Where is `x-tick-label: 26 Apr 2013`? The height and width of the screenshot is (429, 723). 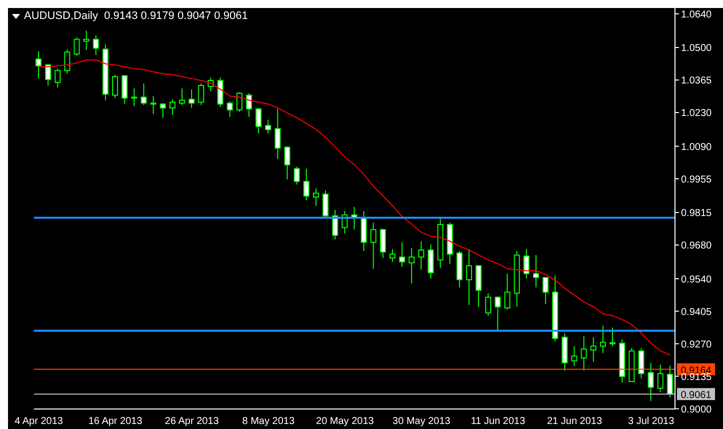
x-tick-label: 26 Apr 2013 is located at coordinates (192, 422).